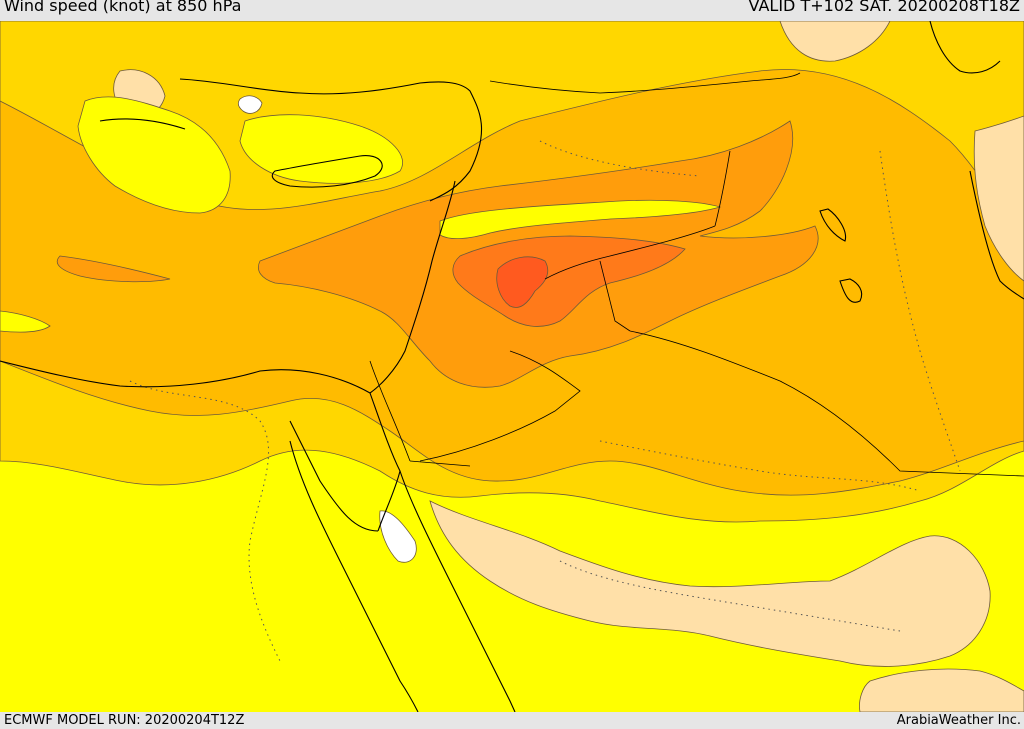 Image resolution: width=1024 pixels, height=729 pixels. Describe the element at coordinates (250, 104) in the screenshot. I see `calm-spot-rhodes` at that location.